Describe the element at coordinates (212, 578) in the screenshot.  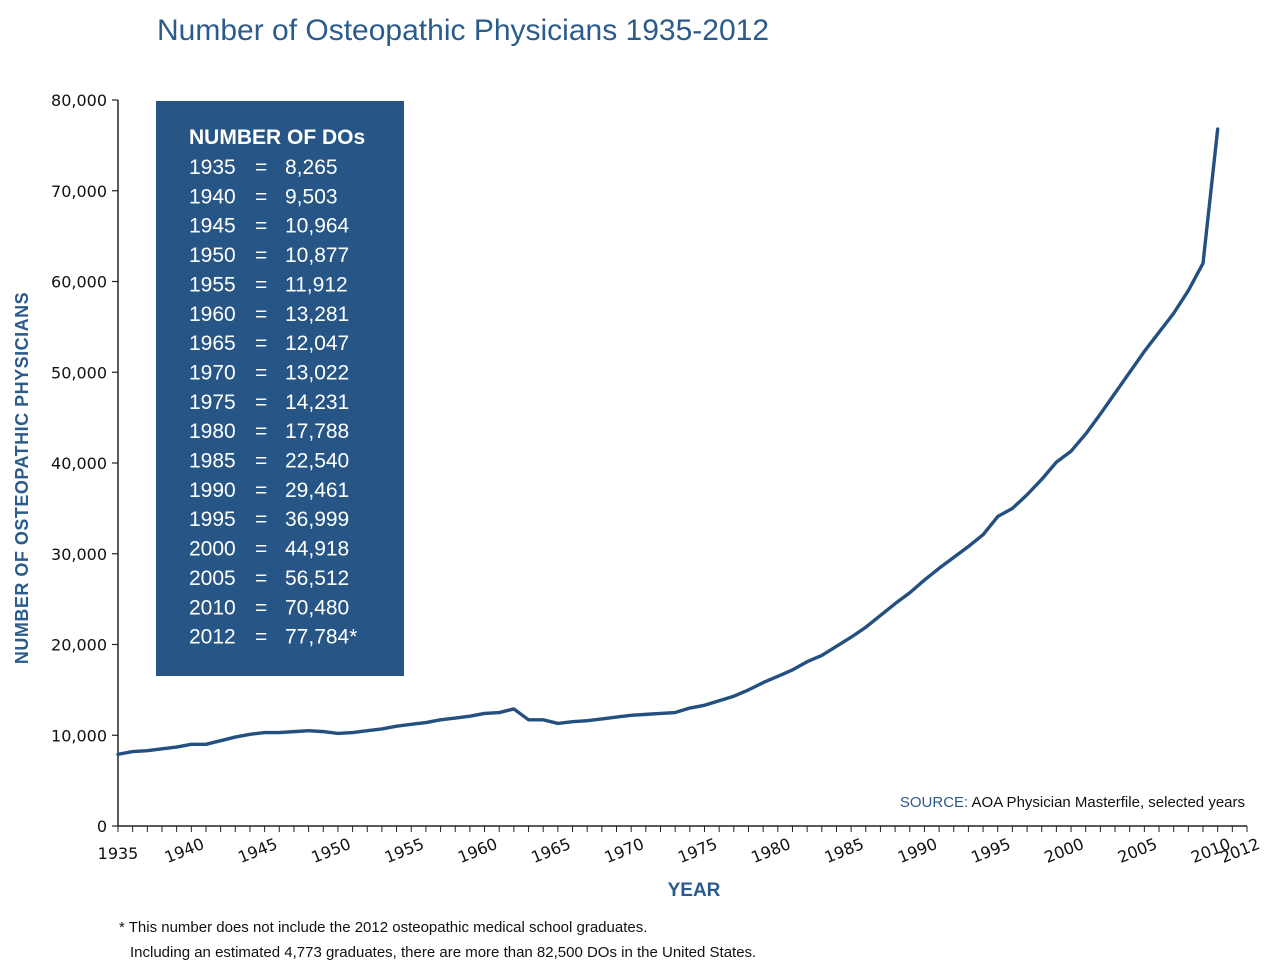
I see `data-table-year: 2005` at that location.